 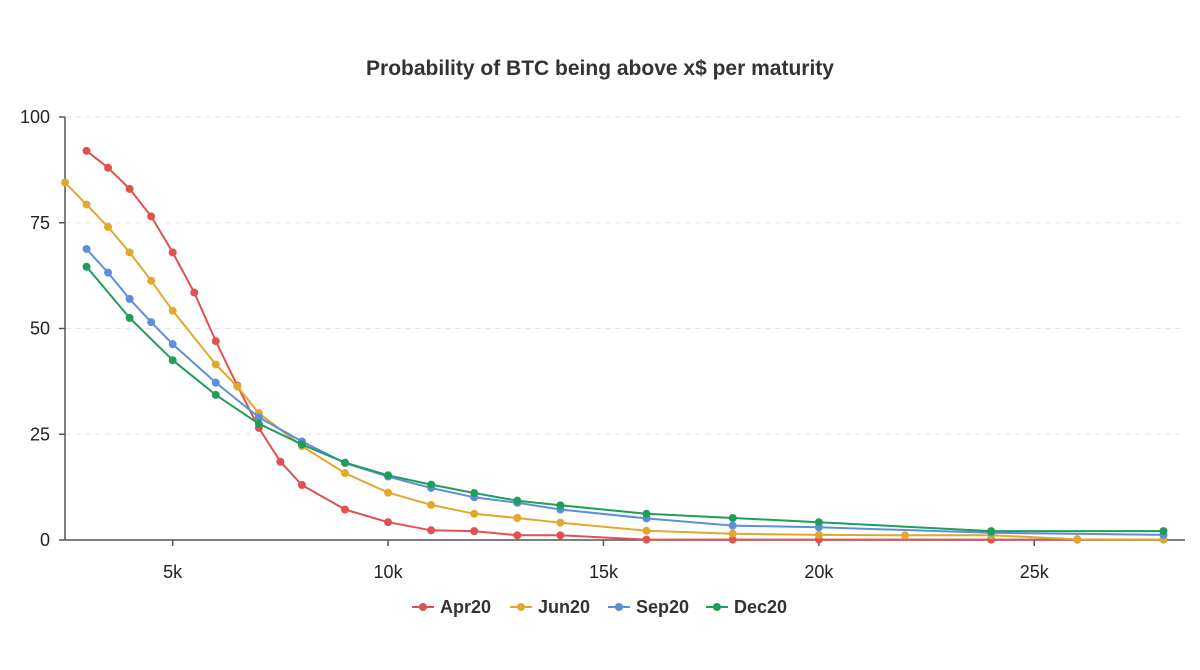 What do you see at coordinates (40, 223) in the screenshot?
I see `y-tick-label: 75` at bounding box center [40, 223].